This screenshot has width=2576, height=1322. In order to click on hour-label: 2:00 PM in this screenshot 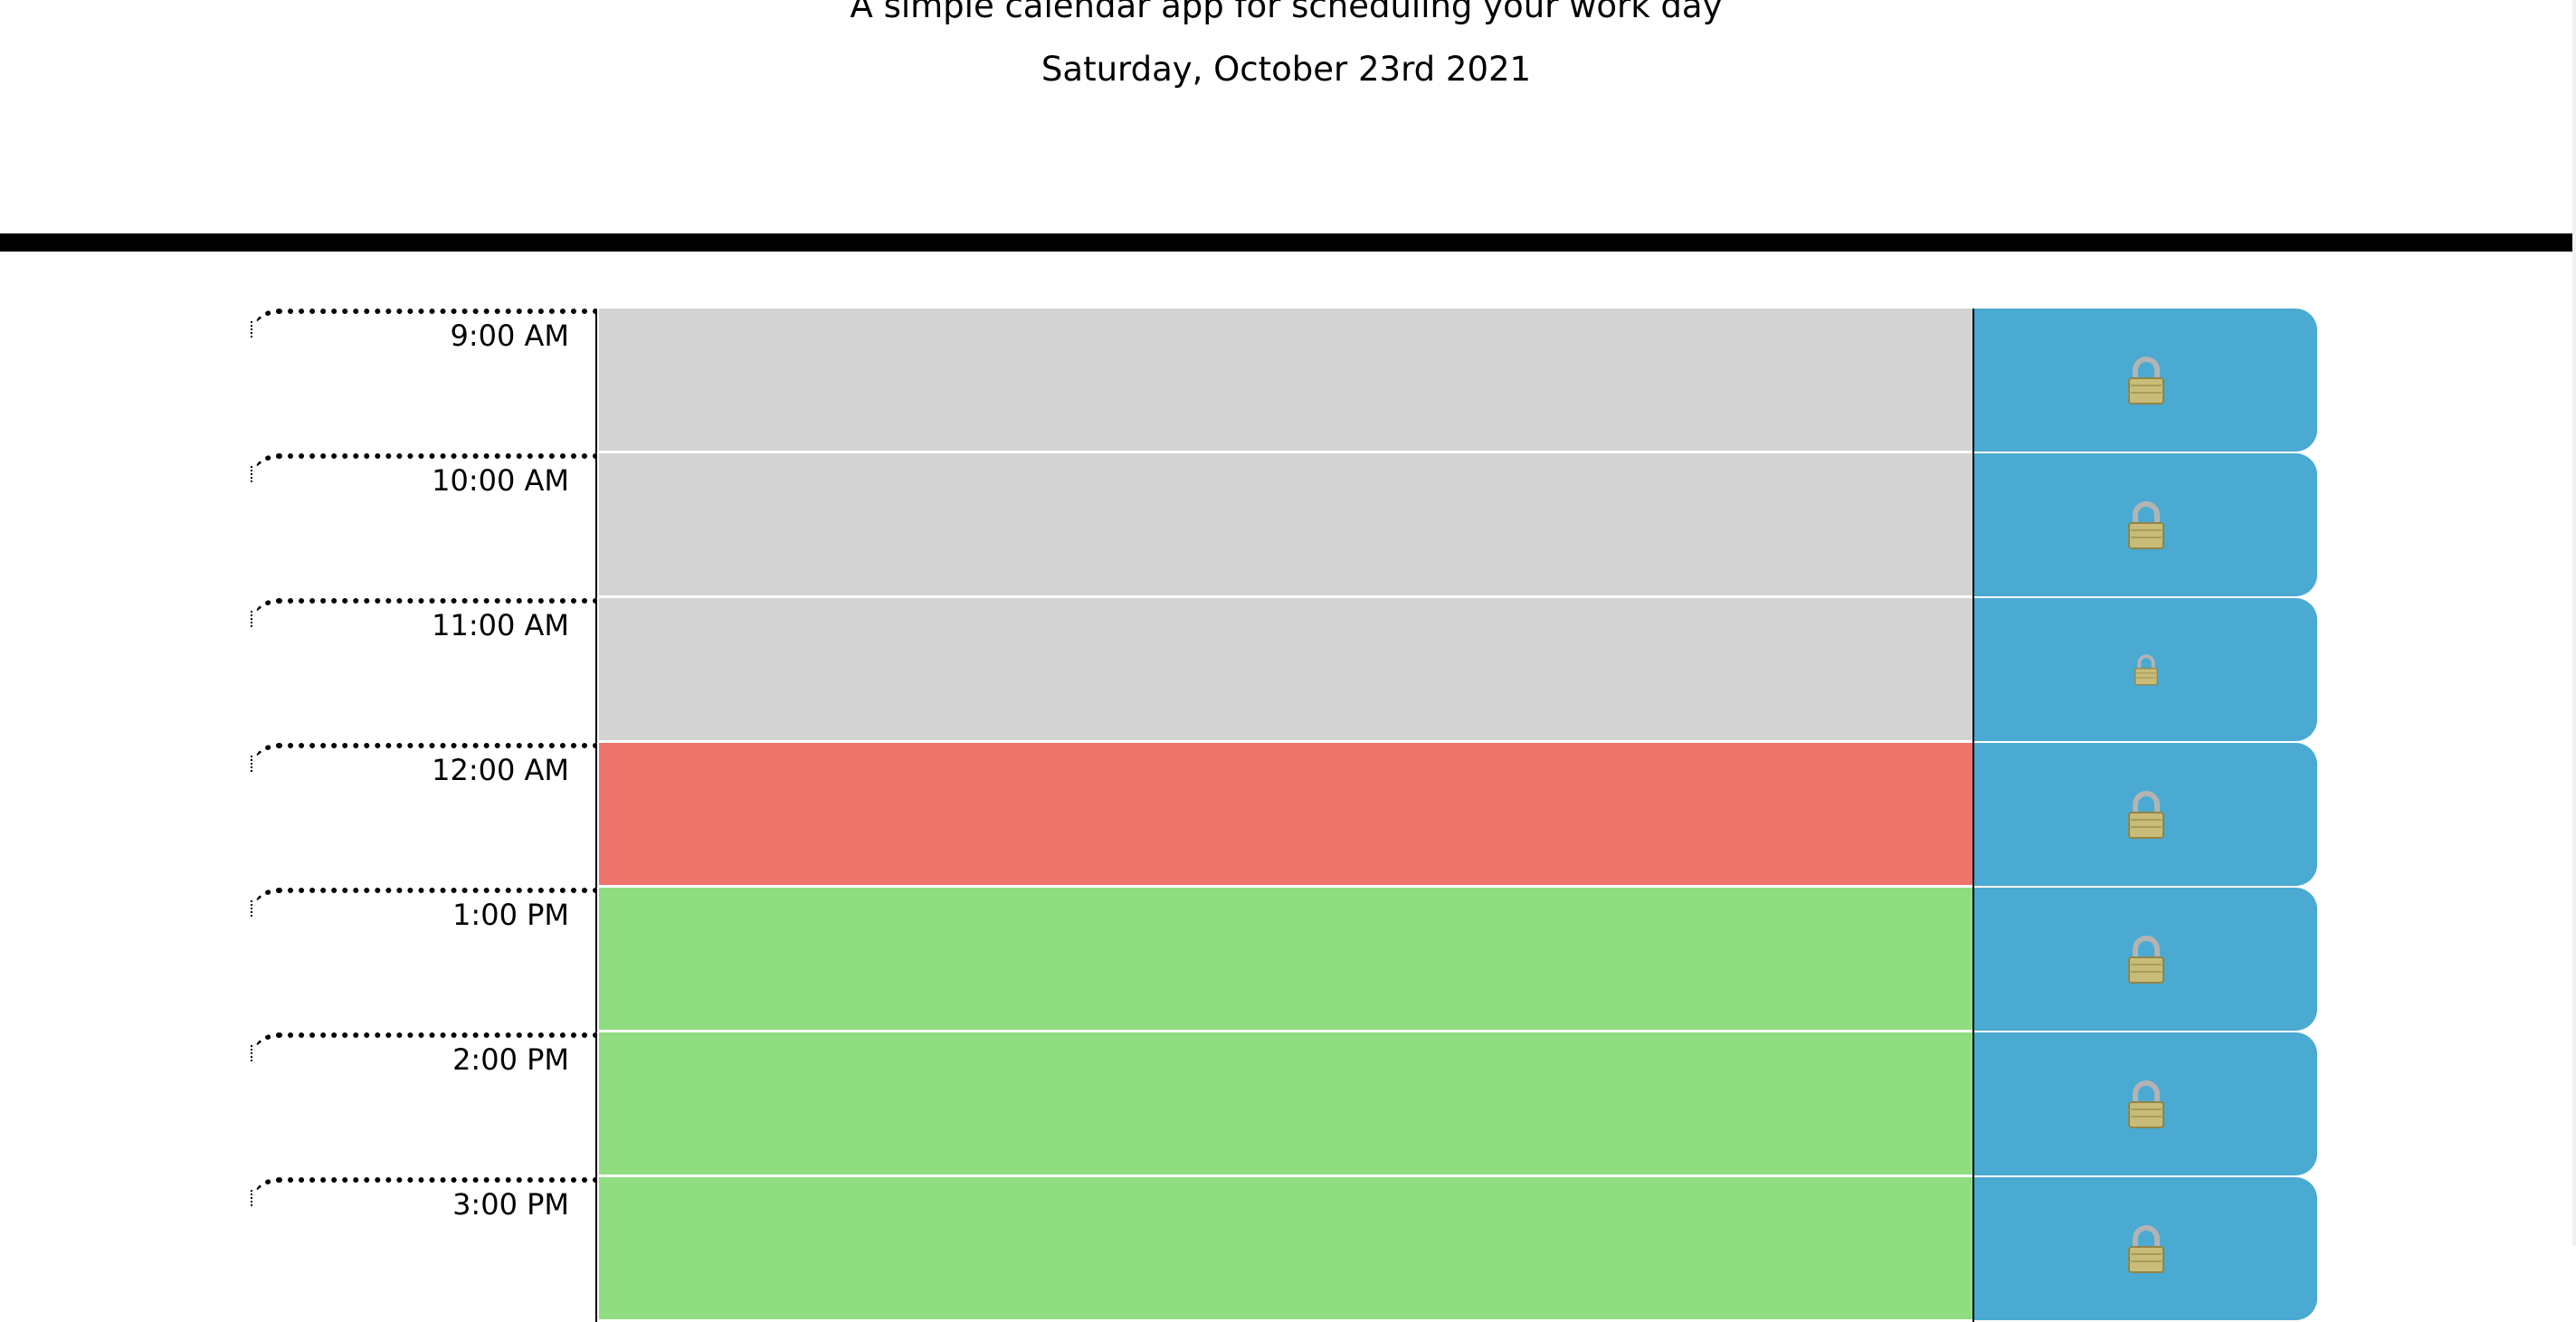, I will do `click(424, 1104)`.